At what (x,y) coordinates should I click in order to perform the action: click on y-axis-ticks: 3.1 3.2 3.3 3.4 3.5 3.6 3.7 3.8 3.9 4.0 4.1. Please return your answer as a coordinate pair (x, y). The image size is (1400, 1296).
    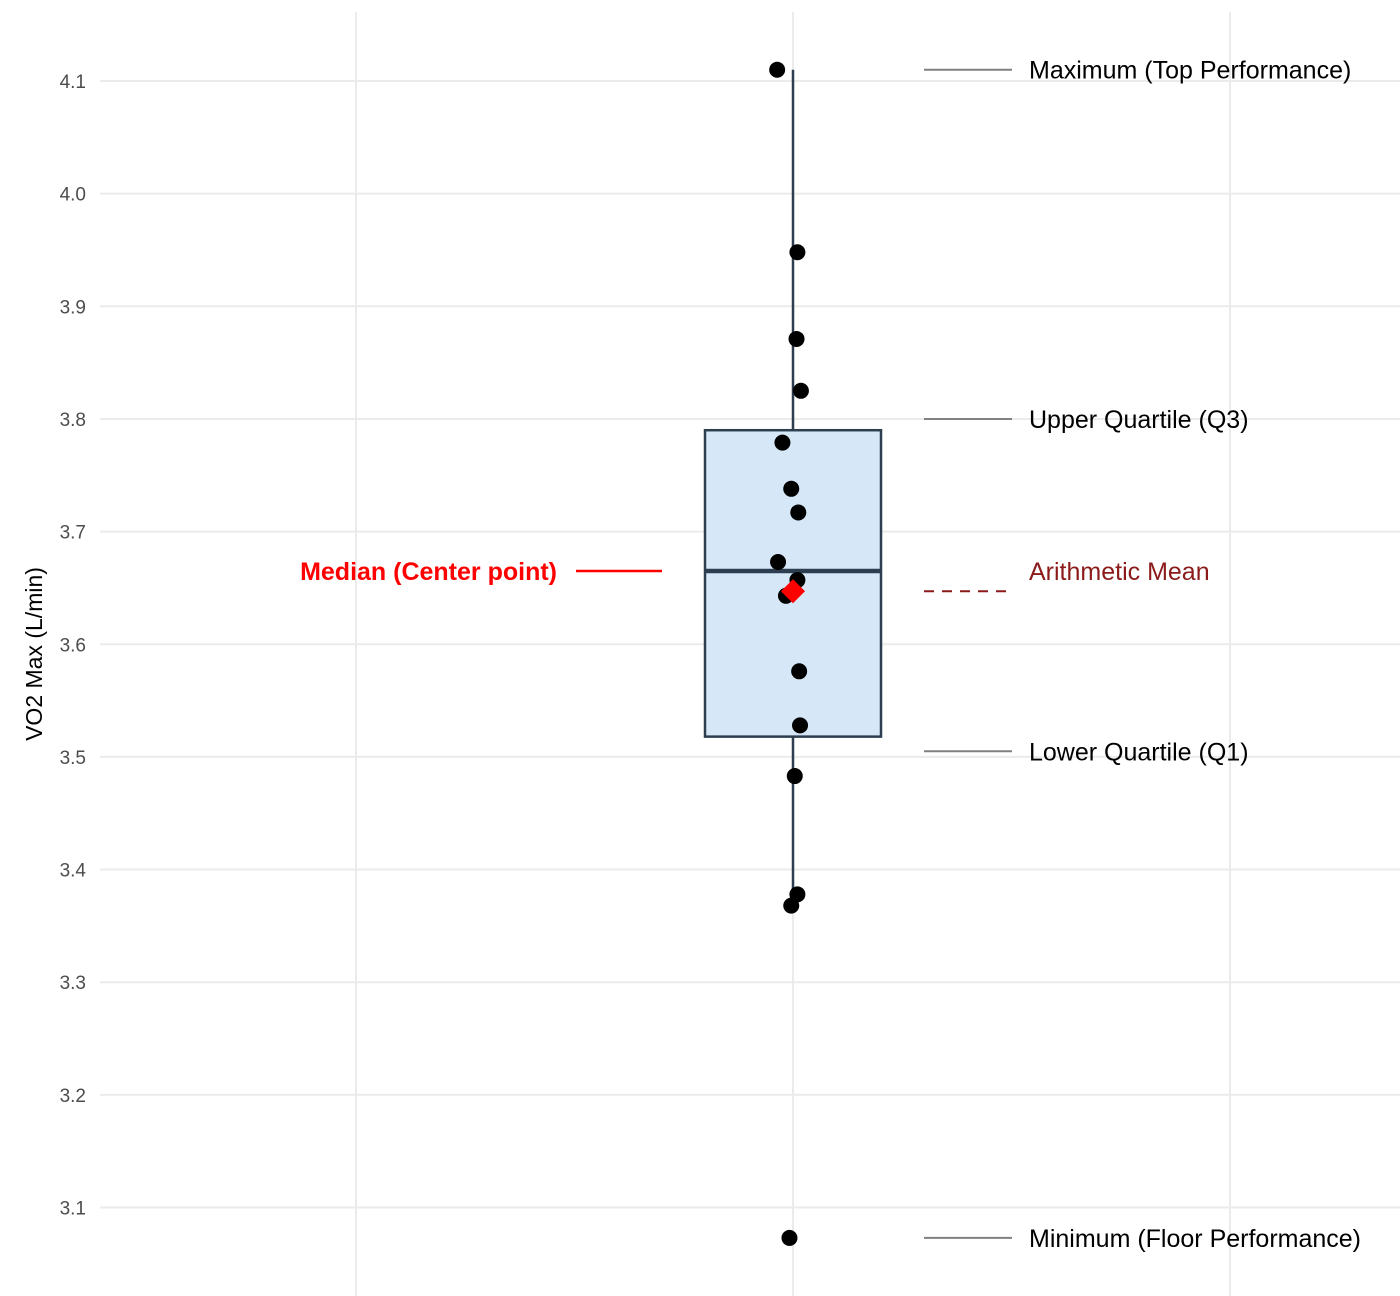
    Looking at the image, I should click on (73, 646).